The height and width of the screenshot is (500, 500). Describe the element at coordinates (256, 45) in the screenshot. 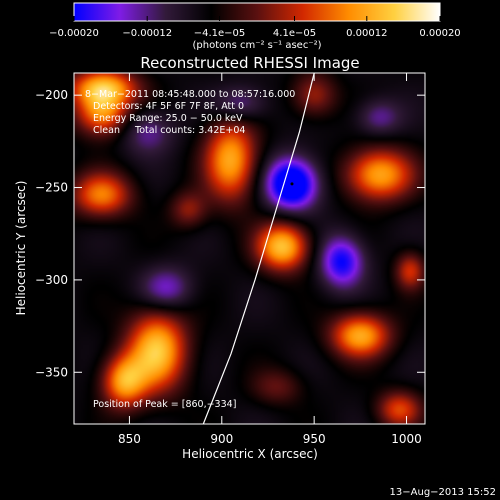

I see `colorbar-unit-label: (photons cm⁻² s⁻¹ asec⁻²)` at that location.